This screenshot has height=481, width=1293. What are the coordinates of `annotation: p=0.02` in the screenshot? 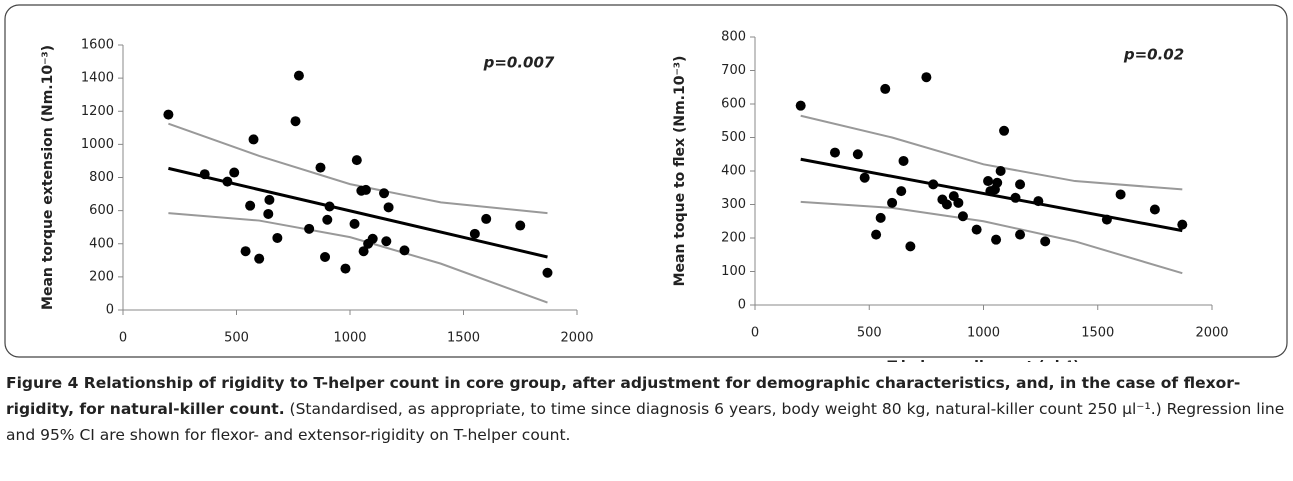 It's located at (1153, 55).